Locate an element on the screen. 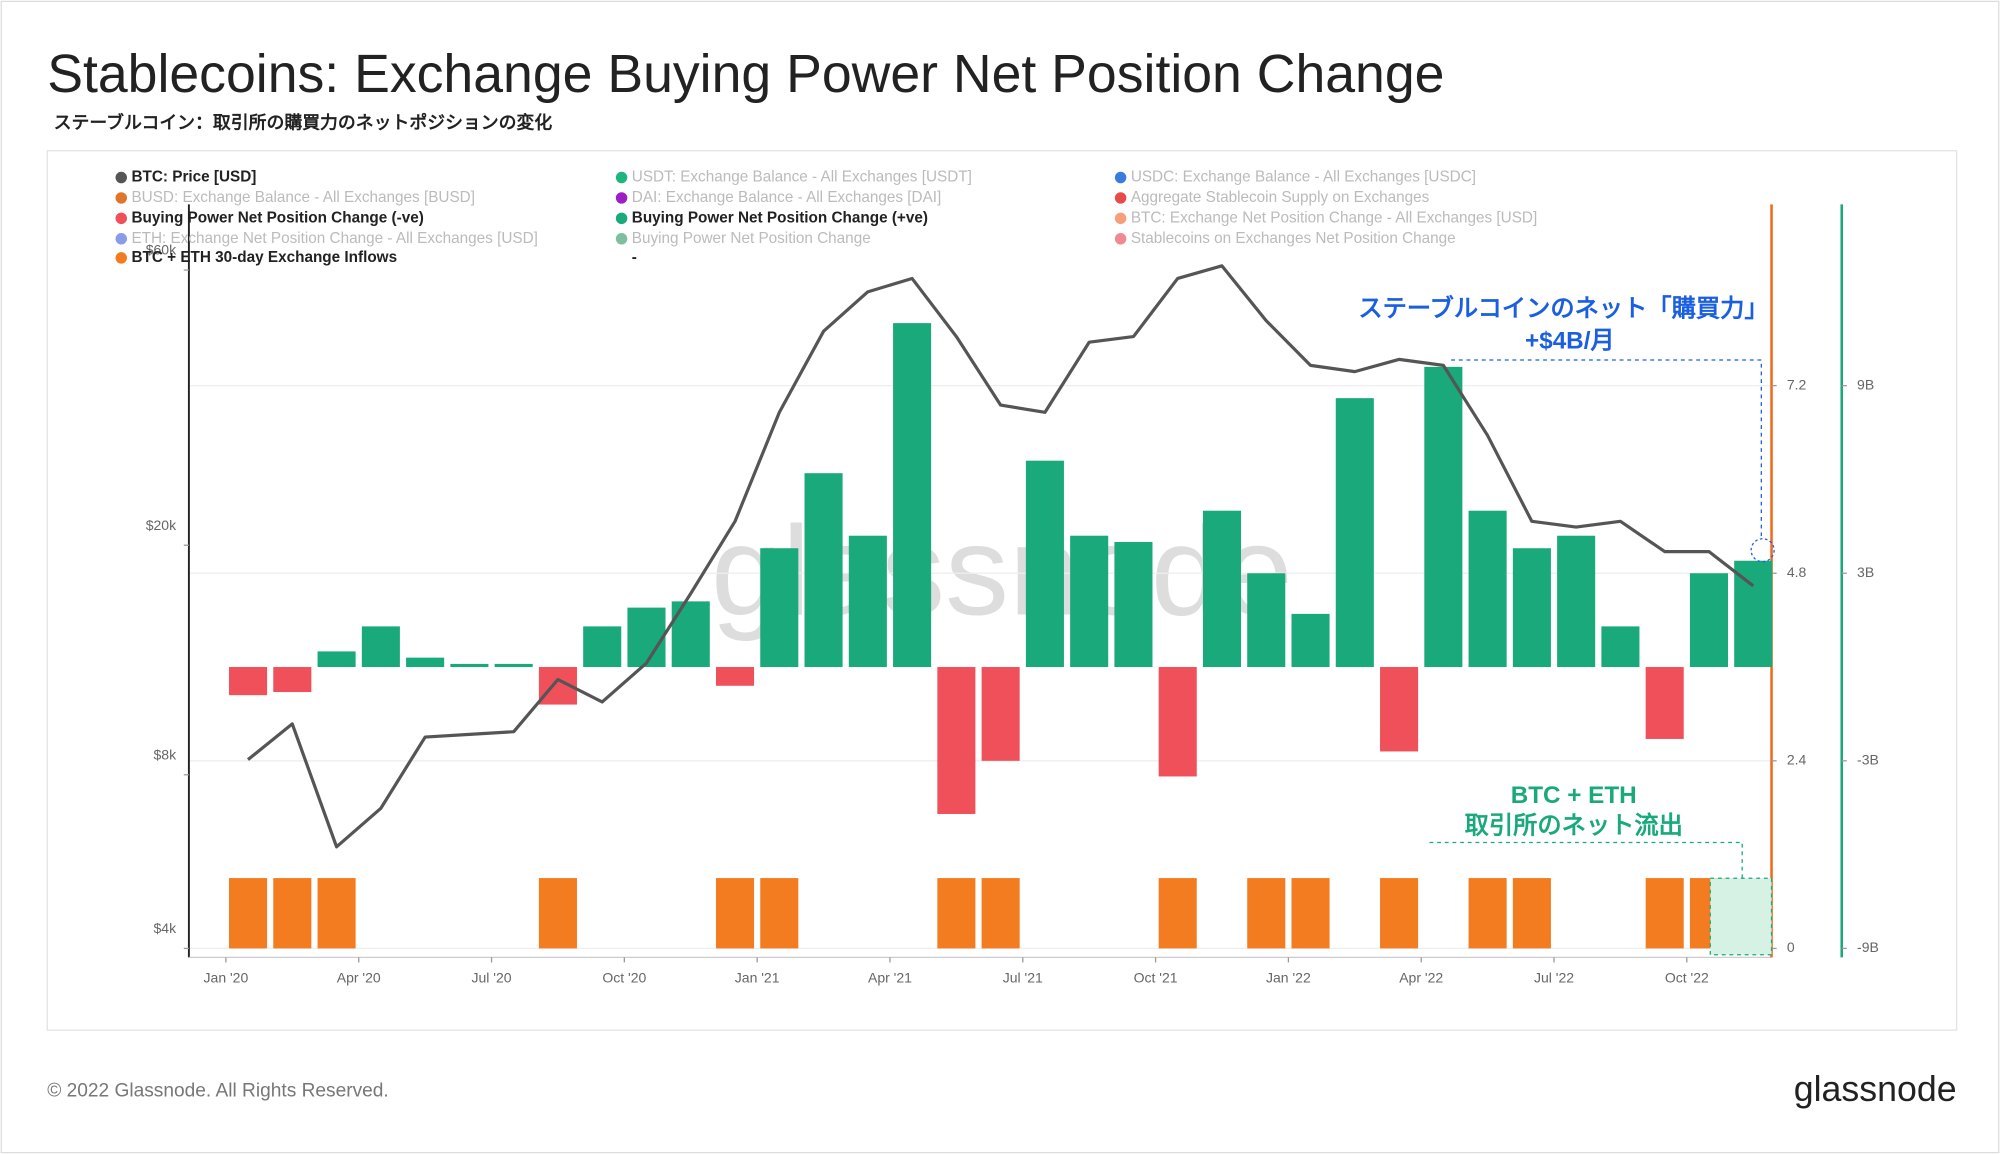 The height and width of the screenshot is (1154, 2000). annotation: 取引所のネット流出 is located at coordinates (1574, 826).